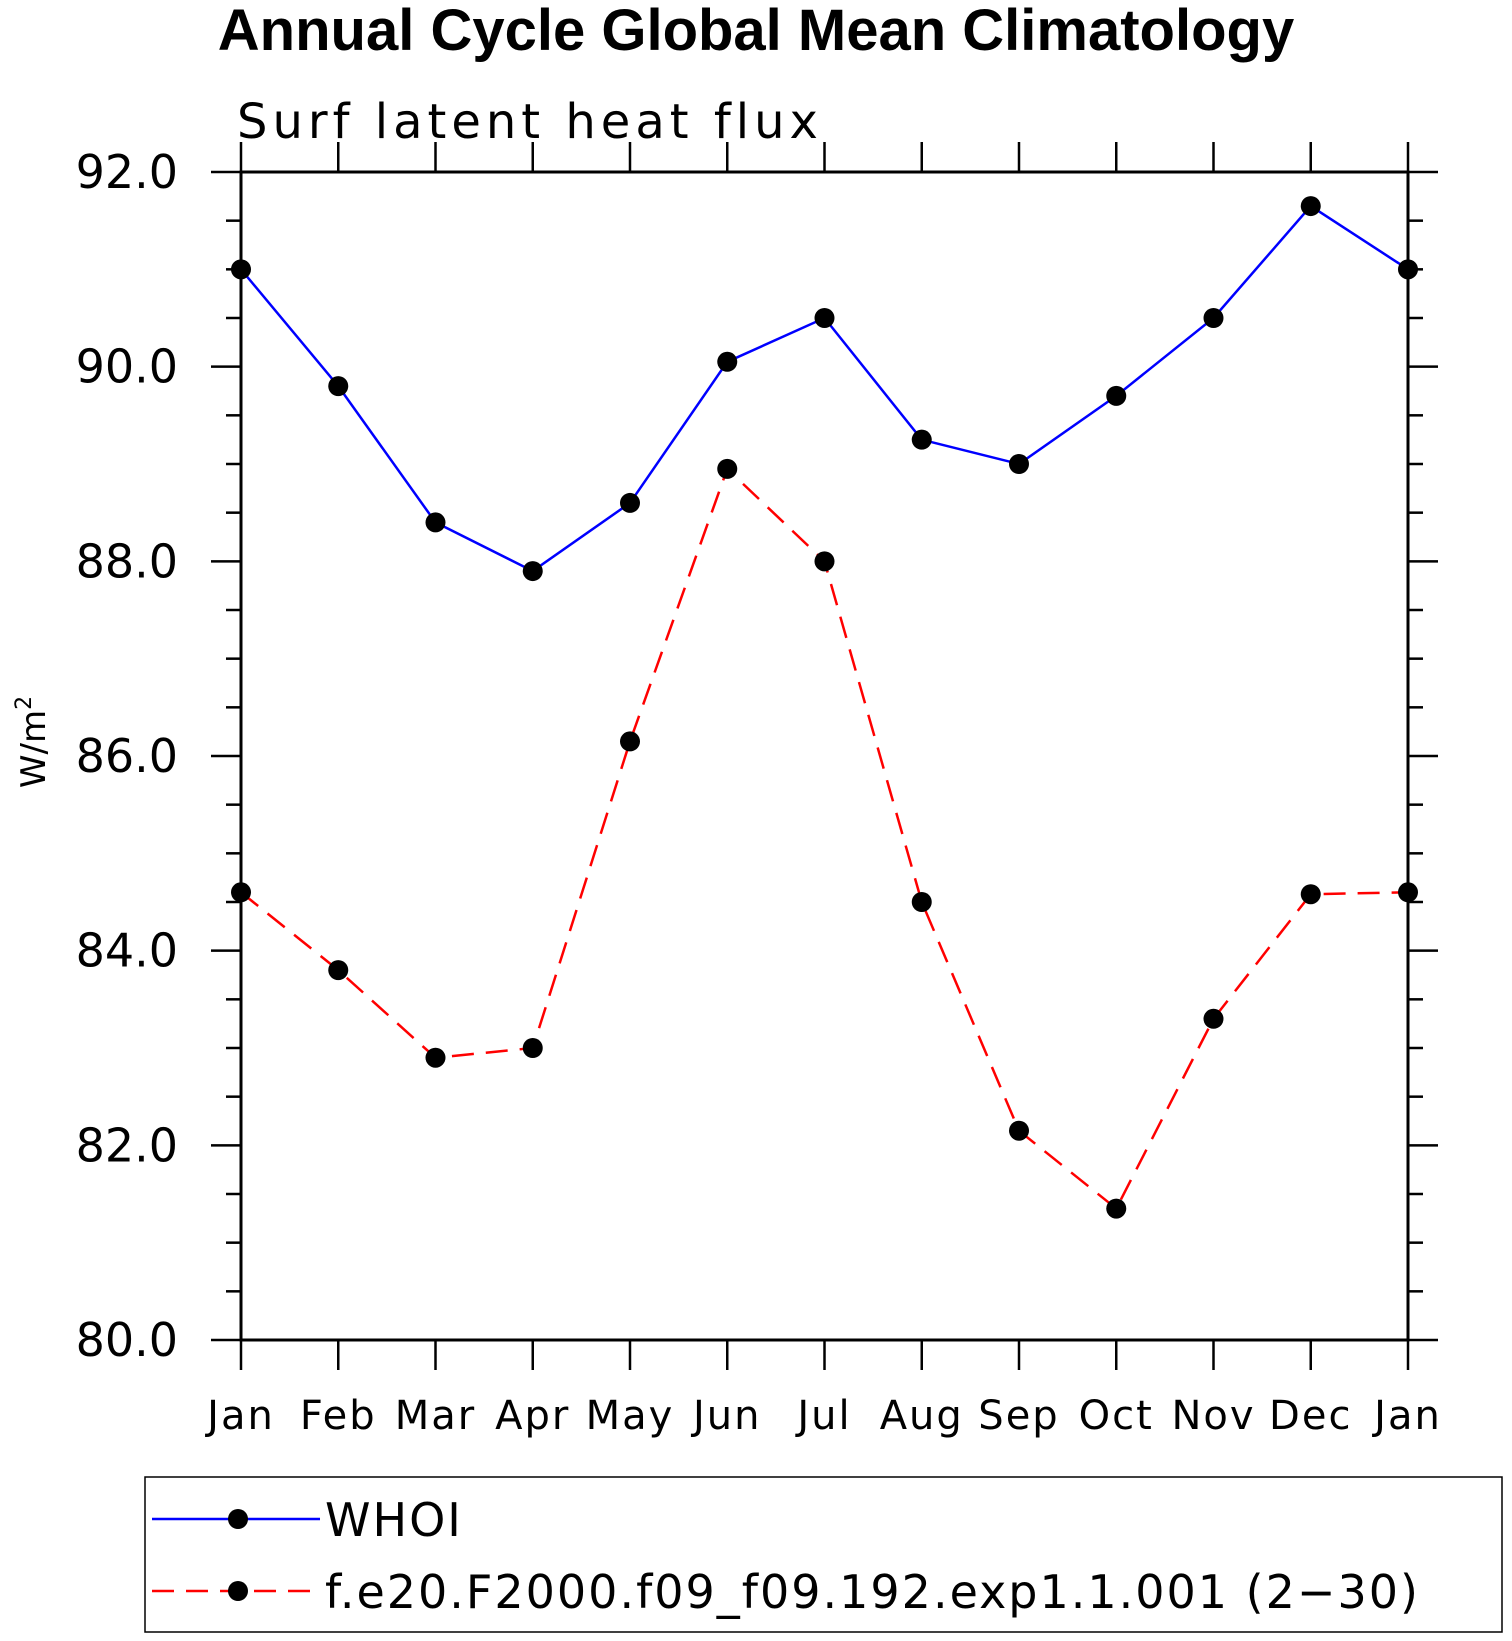 The image size is (1512, 1641). Describe the element at coordinates (435, 1416) in the screenshot. I see `x-tick-label: Mar` at that location.